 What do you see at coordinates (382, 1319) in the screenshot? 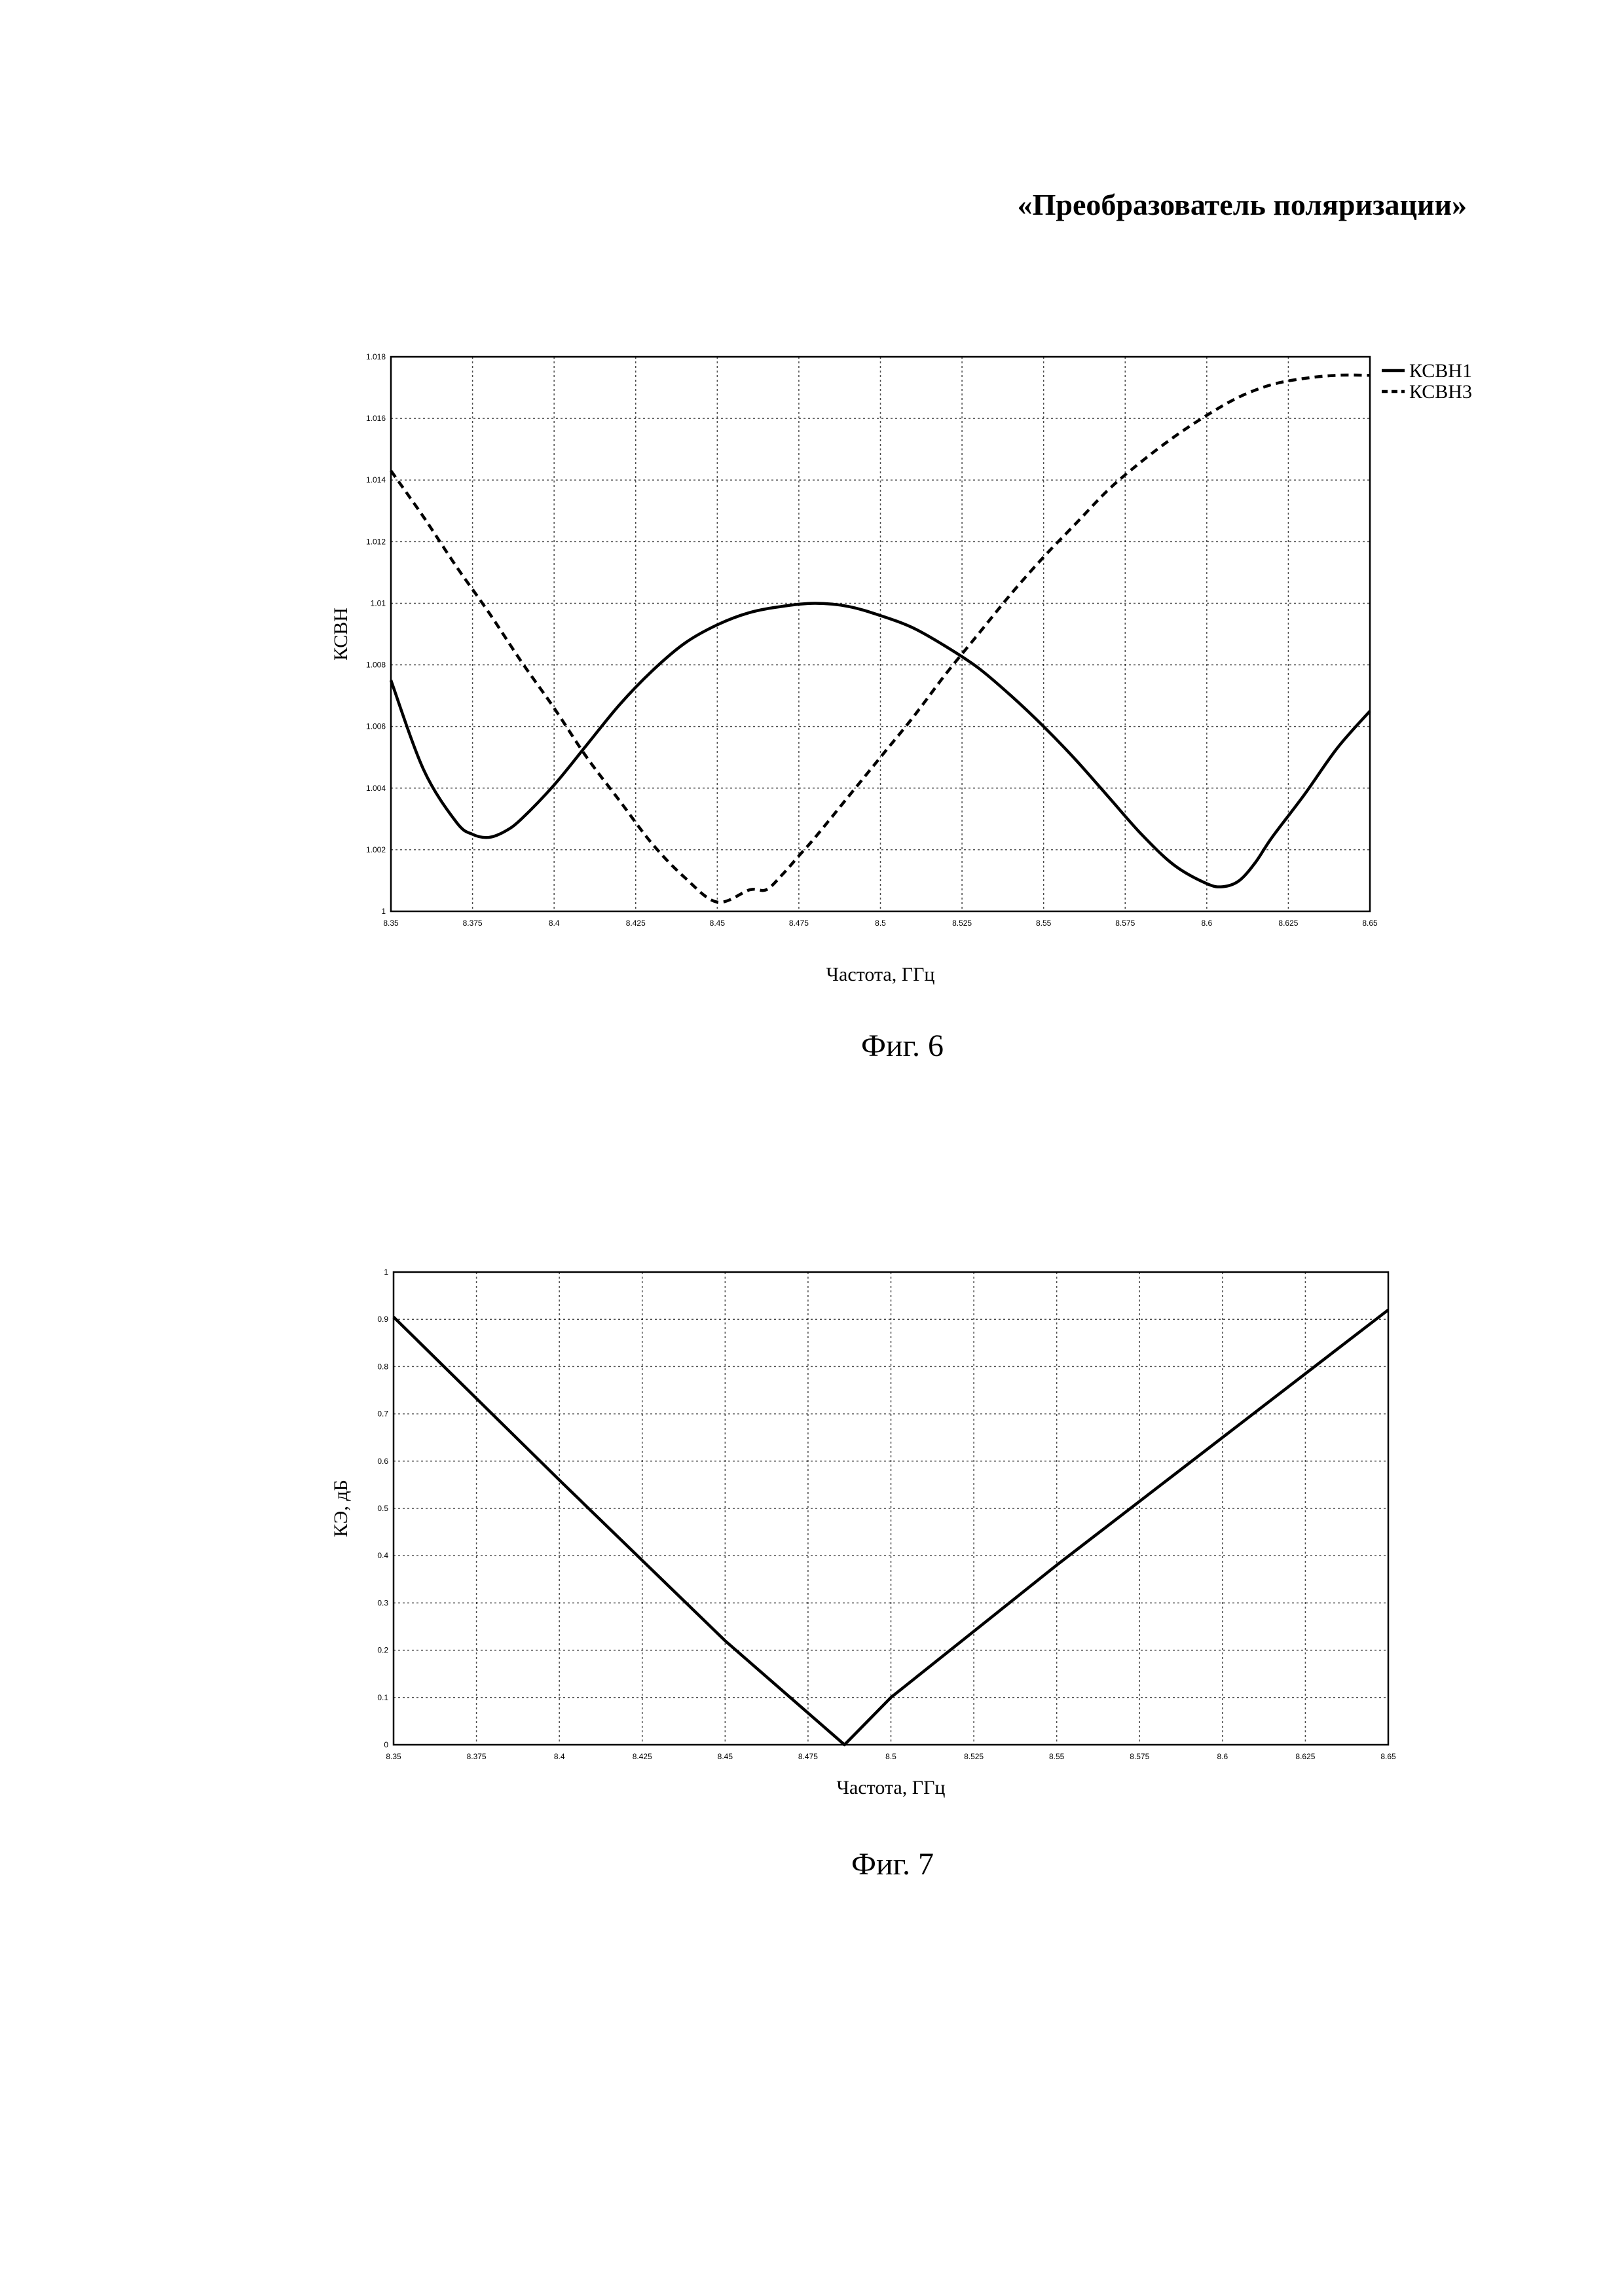
I see `y-tick-label: 0.9` at bounding box center [382, 1319].